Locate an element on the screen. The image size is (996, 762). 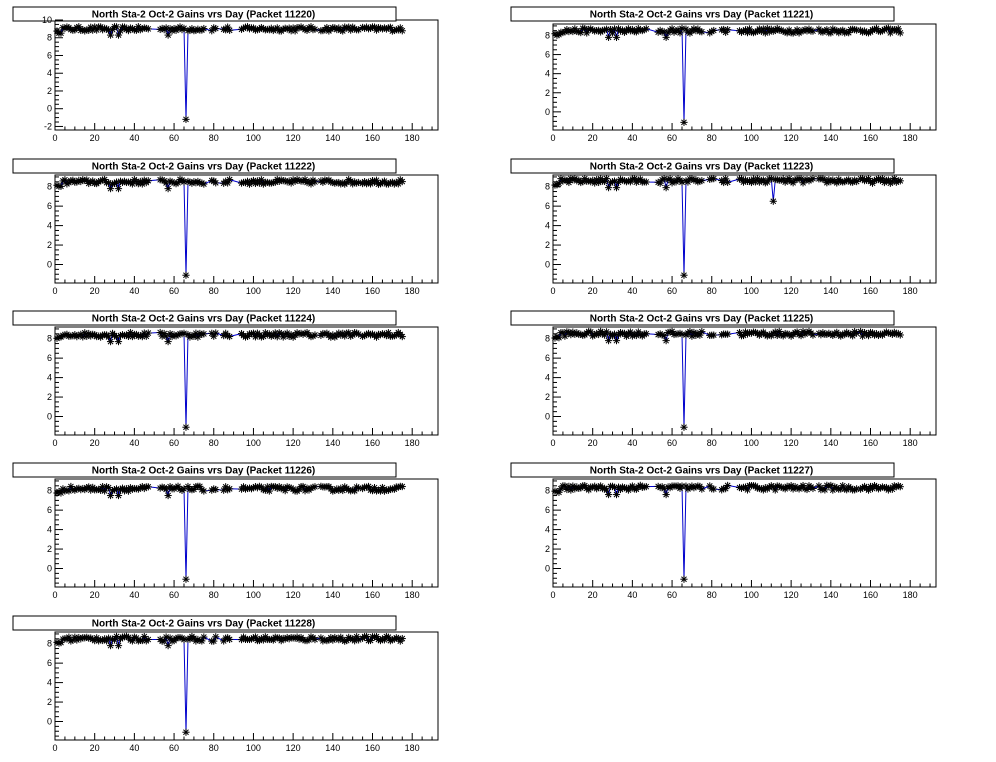
plot-frame is located at coordinates (744, 77).